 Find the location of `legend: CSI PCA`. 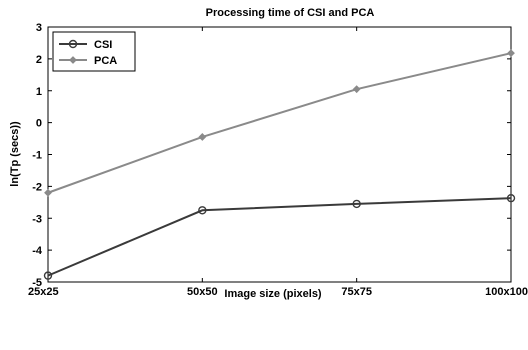

legend: CSI PCA is located at coordinates (94, 51).